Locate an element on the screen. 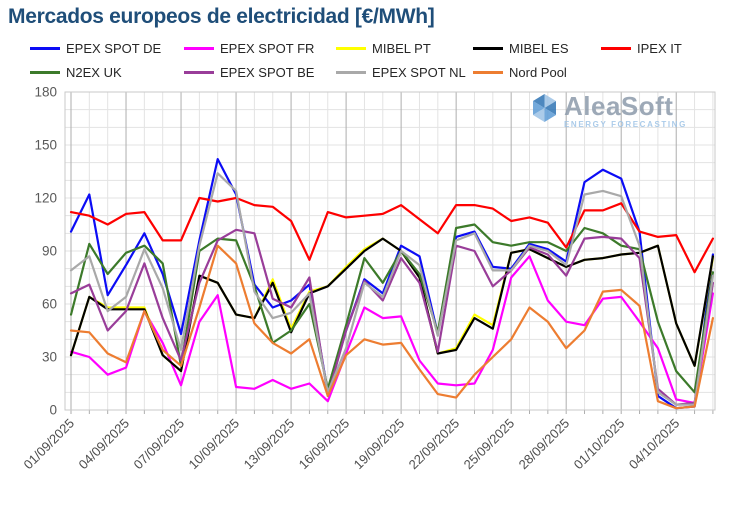 The image size is (730, 509). legend-item-epex-spot-nl: EPEX SPOT NL is located at coordinates (401, 72).